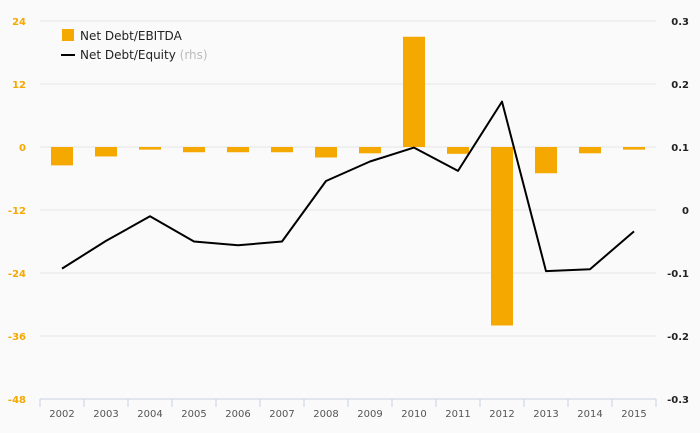 This screenshot has height=433, width=700. I want to click on right-tick-label: 0, so click(685, 211).